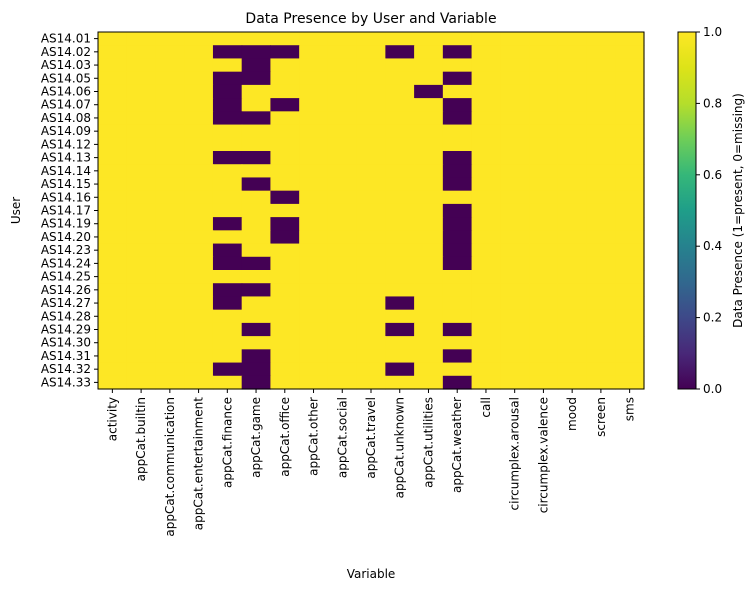 The width and height of the screenshot is (756, 590). Describe the element at coordinates (112, 419) in the screenshot. I see `x-tick-label: activity` at that location.